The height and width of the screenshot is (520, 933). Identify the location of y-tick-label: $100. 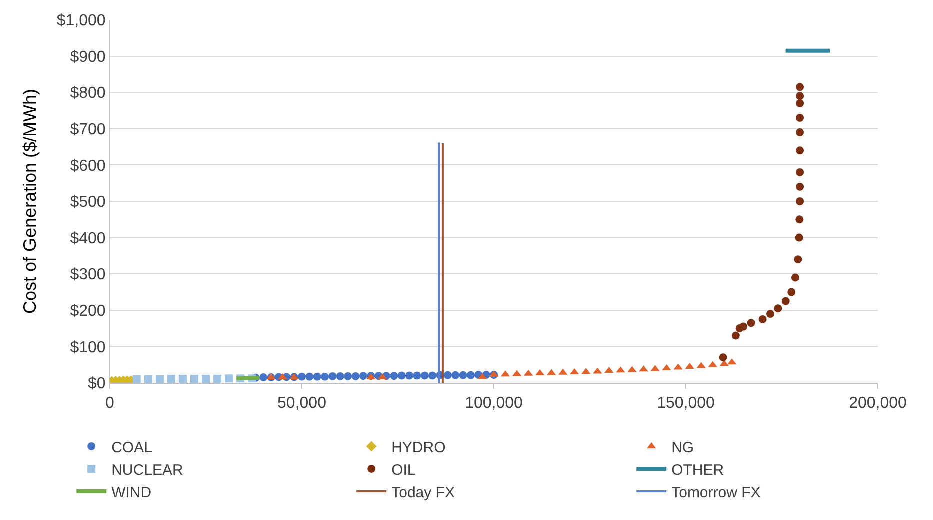
(88, 347).